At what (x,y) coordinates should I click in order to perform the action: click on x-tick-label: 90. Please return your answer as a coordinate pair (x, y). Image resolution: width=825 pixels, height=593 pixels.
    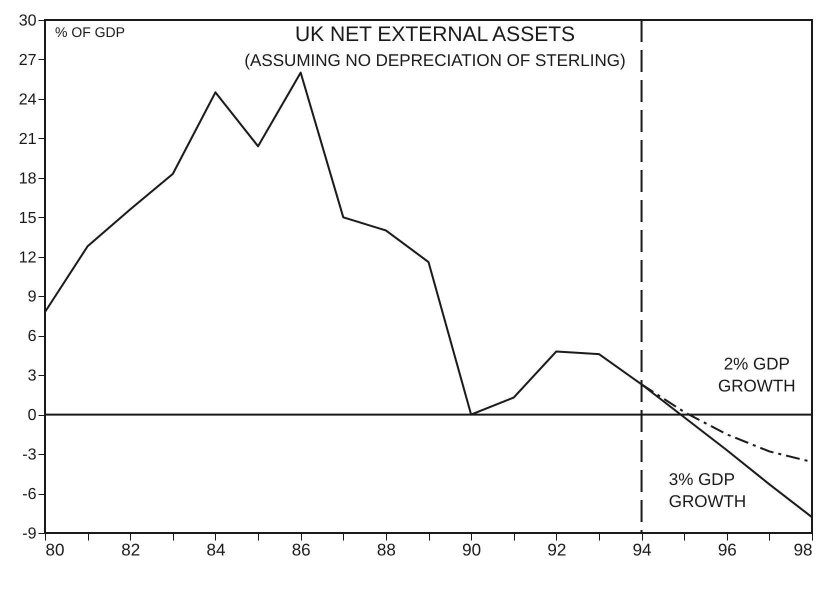
    Looking at the image, I should click on (472, 550).